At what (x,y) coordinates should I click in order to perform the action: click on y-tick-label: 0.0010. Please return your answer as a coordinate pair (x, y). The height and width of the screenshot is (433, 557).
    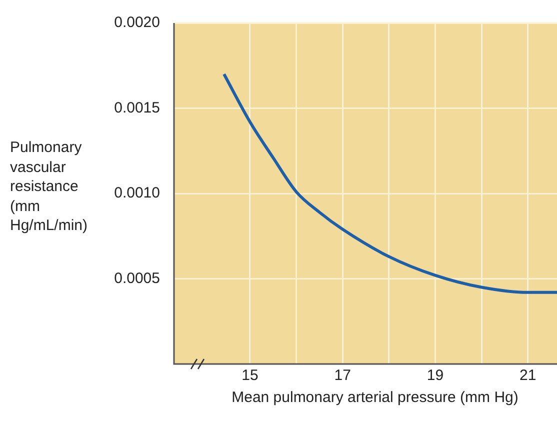
    Looking at the image, I should click on (137, 193).